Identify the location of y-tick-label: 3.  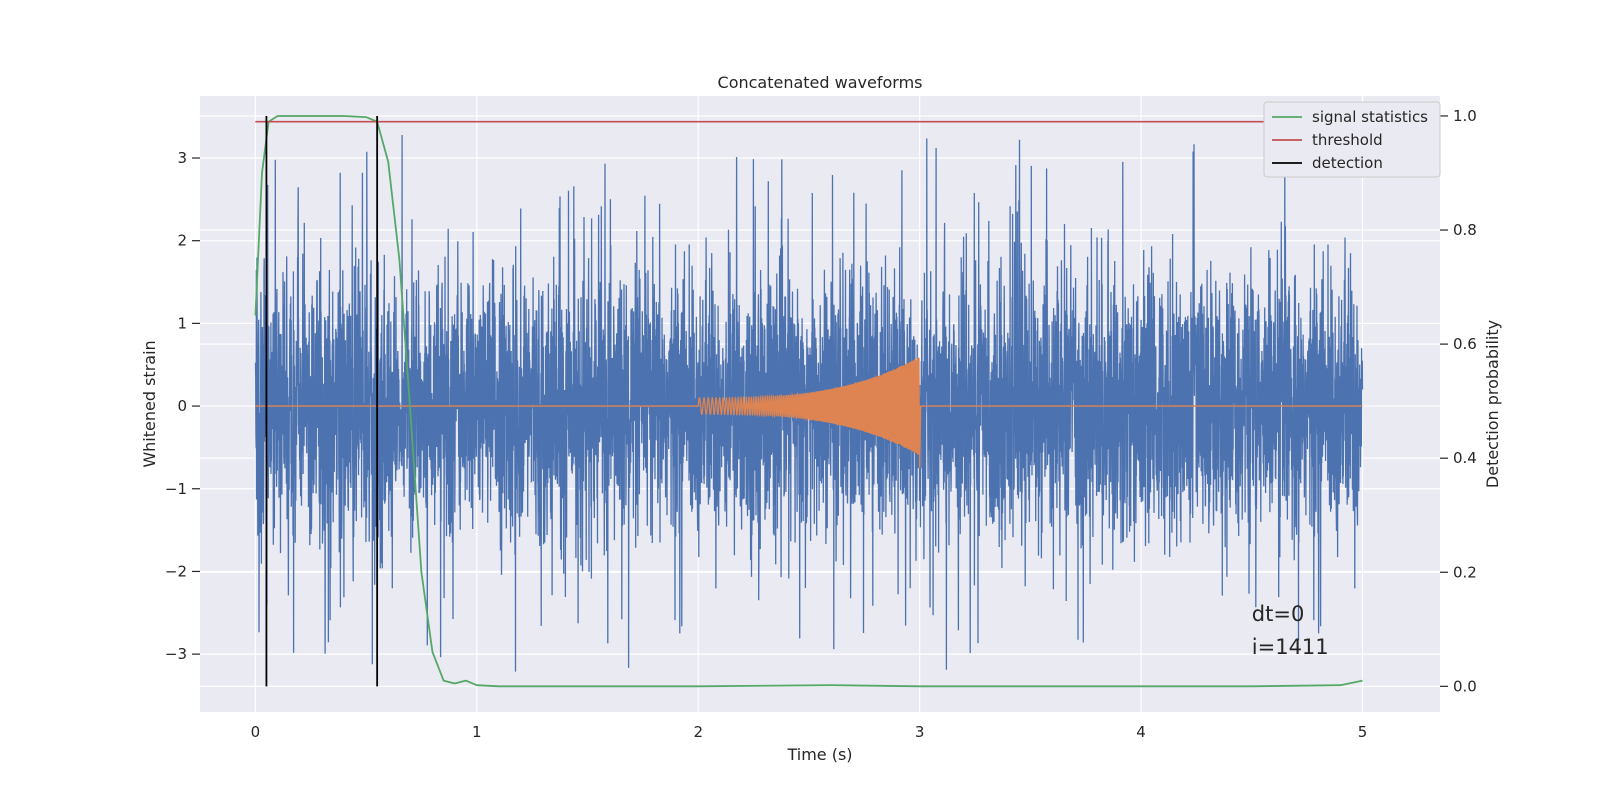
(182, 158).